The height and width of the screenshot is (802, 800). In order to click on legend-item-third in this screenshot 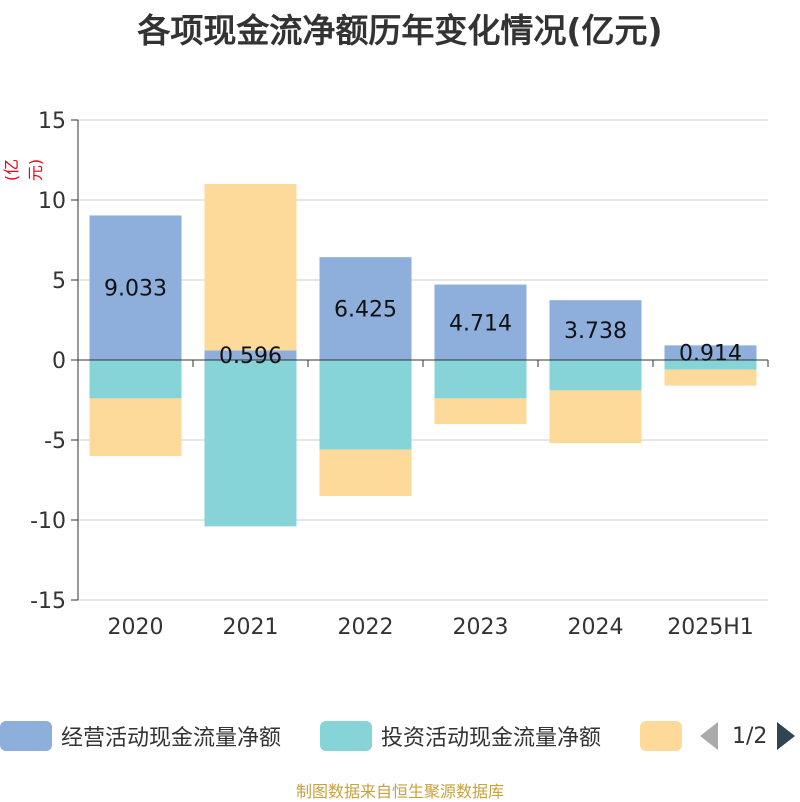, I will do `click(661, 736)`.